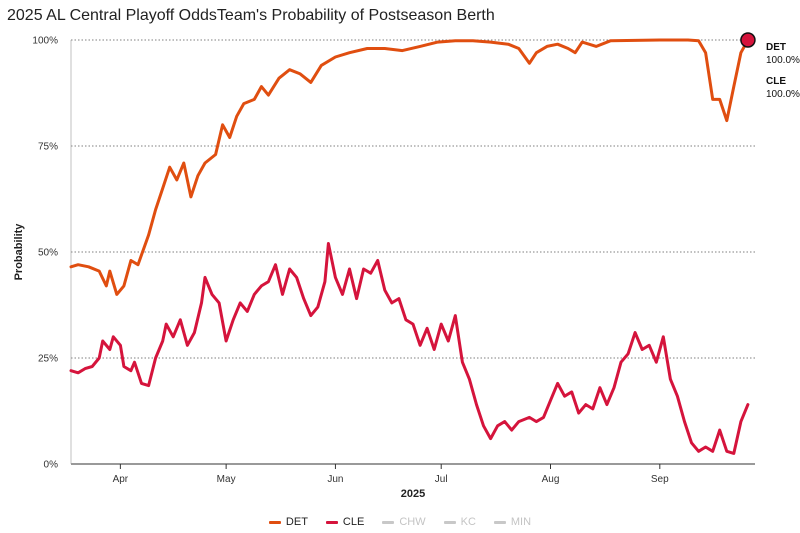 This screenshot has height=533, width=800. What do you see at coordinates (521, 522) in the screenshot?
I see `legend-label: MIN` at bounding box center [521, 522].